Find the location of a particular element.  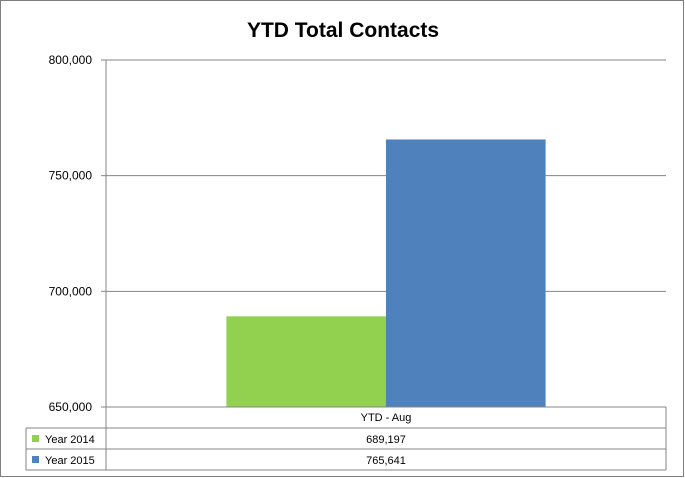

data-label: 689,197 is located at coordinates (386, 440).